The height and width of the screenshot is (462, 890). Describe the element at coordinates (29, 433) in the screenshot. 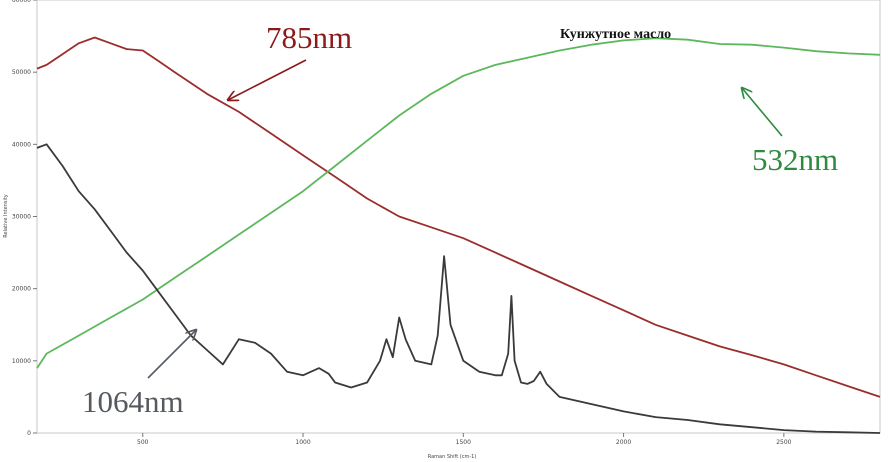

I see `y-tick-label: 0` at that location.